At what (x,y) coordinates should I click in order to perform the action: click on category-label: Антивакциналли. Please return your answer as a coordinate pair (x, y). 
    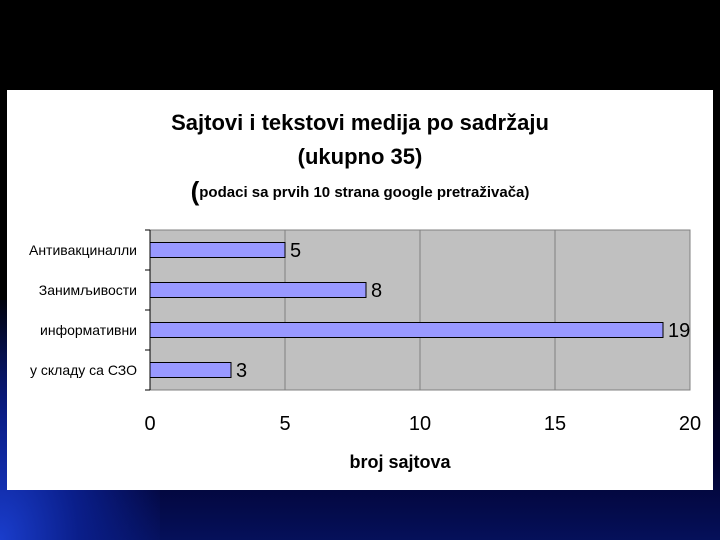
    Looking at the image, I should click on (83, 250).